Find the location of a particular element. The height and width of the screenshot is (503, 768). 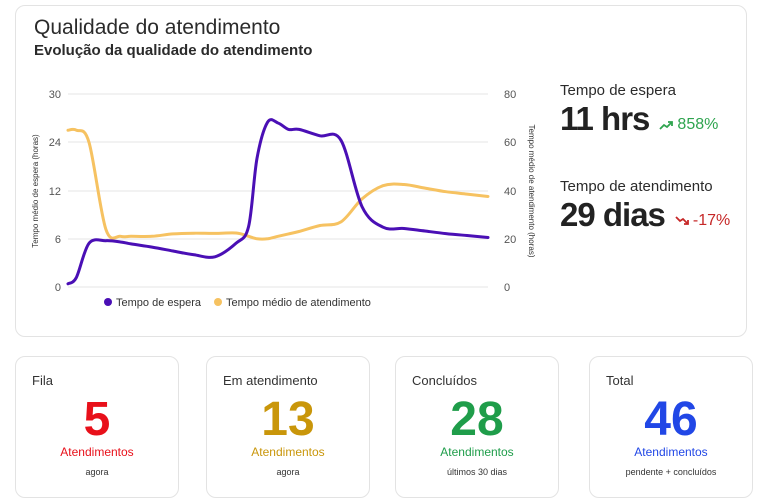

kpi-note: pendente + concluídos is located at coordinates (671, 472).